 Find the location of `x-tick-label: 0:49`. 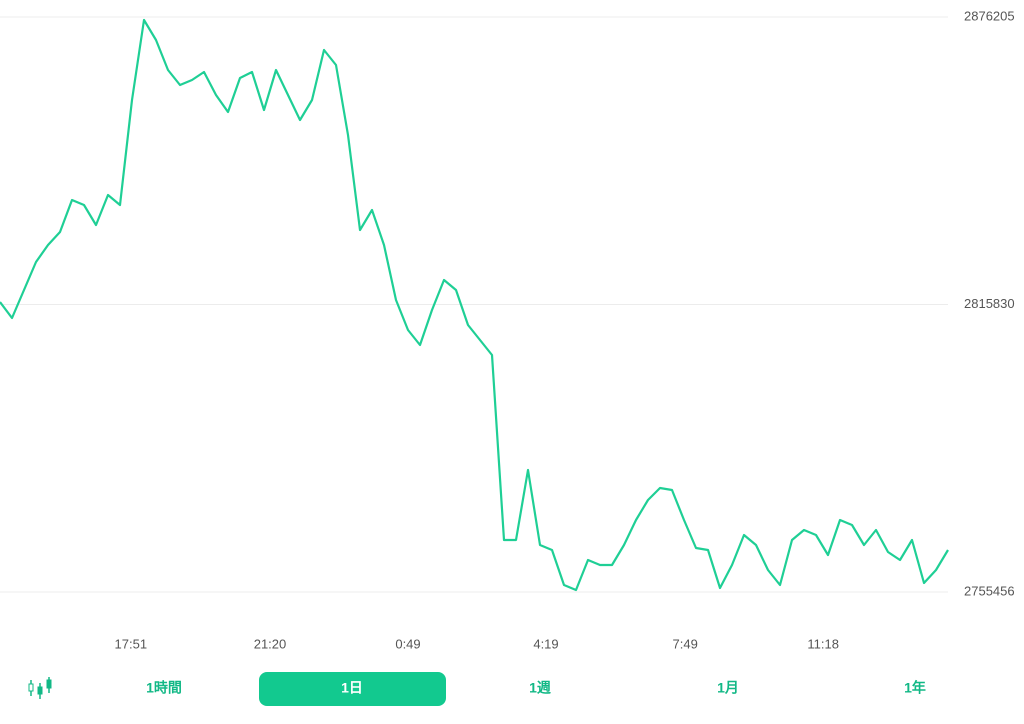

x-tick-label: 0:49 is located at coordinates (407, 643).